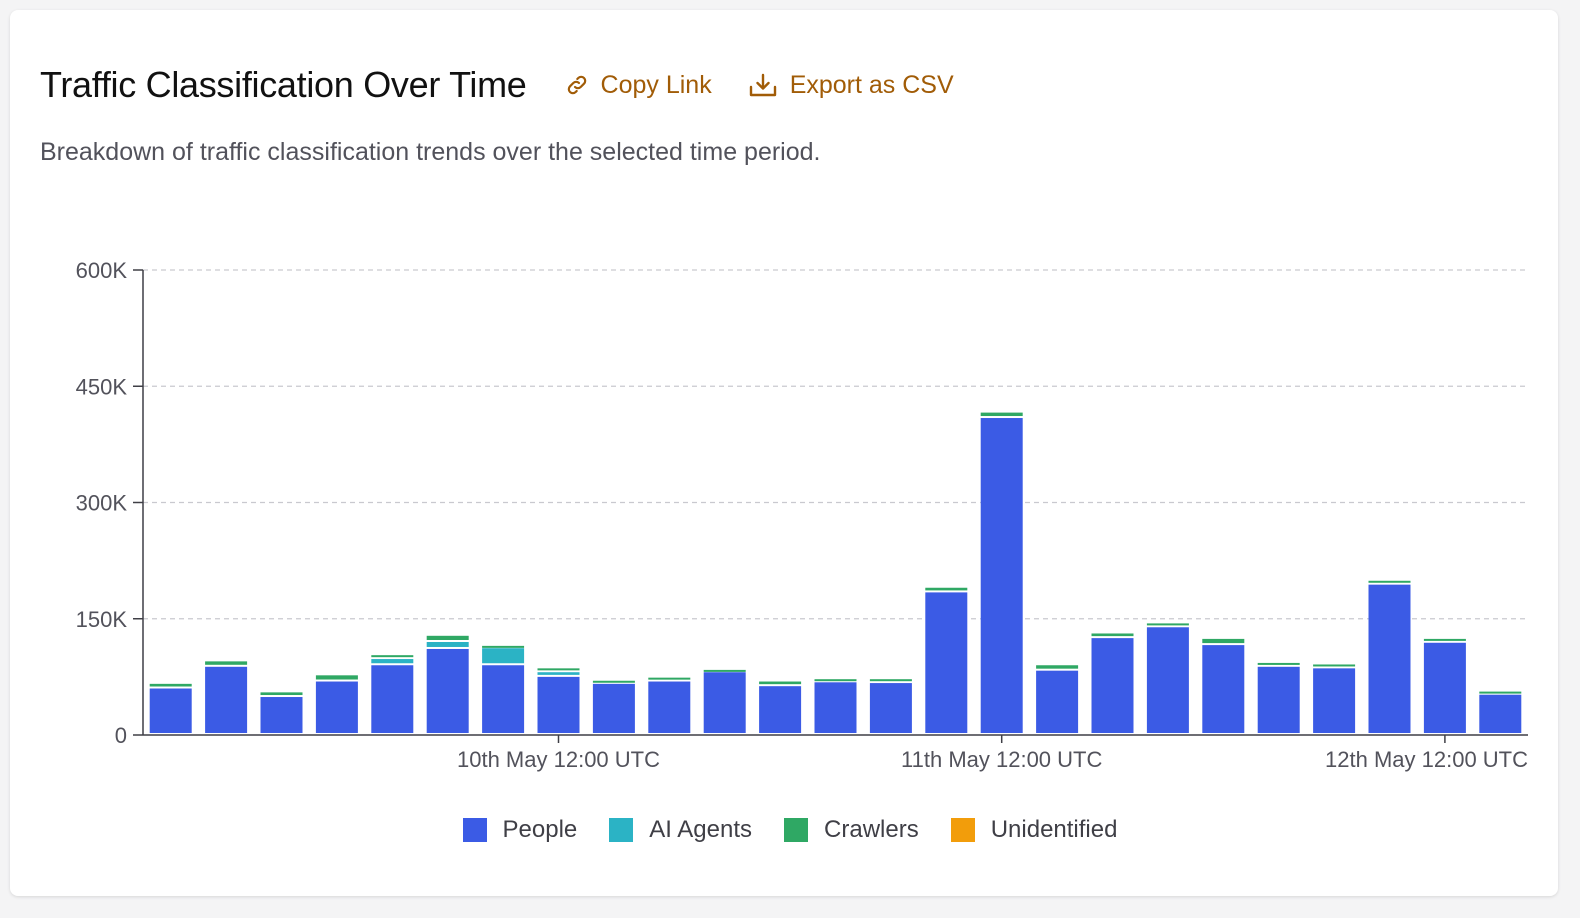 This screenshot has width=1580, height=918. Describe the element at coordinates (558, 759) in the screenshot. I see `x-tick-label: 10th May 12:00 UTC` at that location.